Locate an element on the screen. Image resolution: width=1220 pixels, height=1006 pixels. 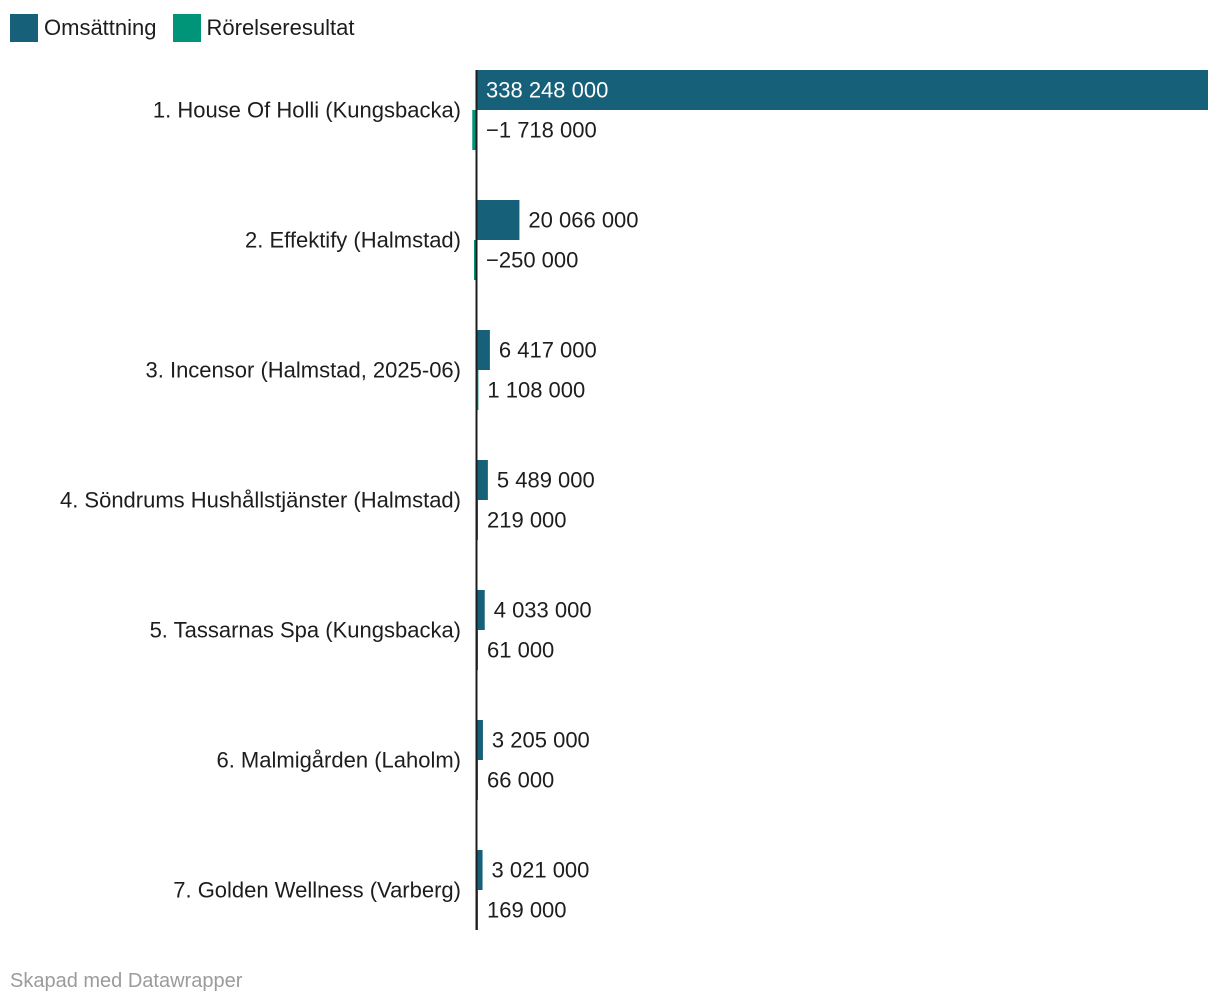
category-label: 3. Incensor (Halmstad, 2025-06) is located at coordinates (304, 370).